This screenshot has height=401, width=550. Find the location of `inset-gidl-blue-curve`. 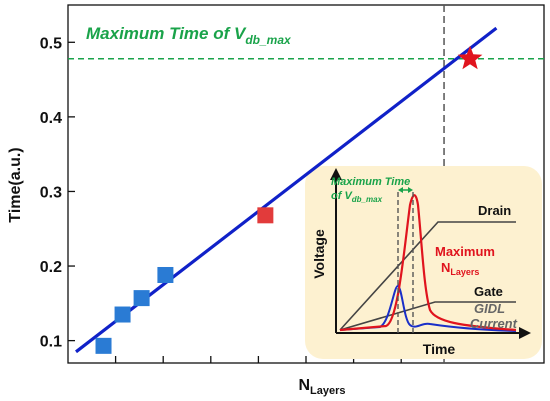

inset-gidl-blue-curve is located at coordinates (428, 308).